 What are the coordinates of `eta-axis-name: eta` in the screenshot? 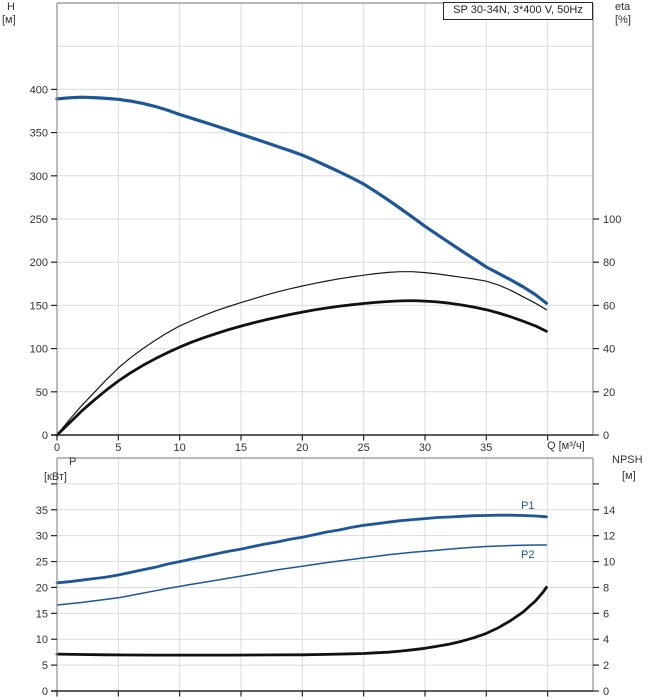 It's located at (623, 7).